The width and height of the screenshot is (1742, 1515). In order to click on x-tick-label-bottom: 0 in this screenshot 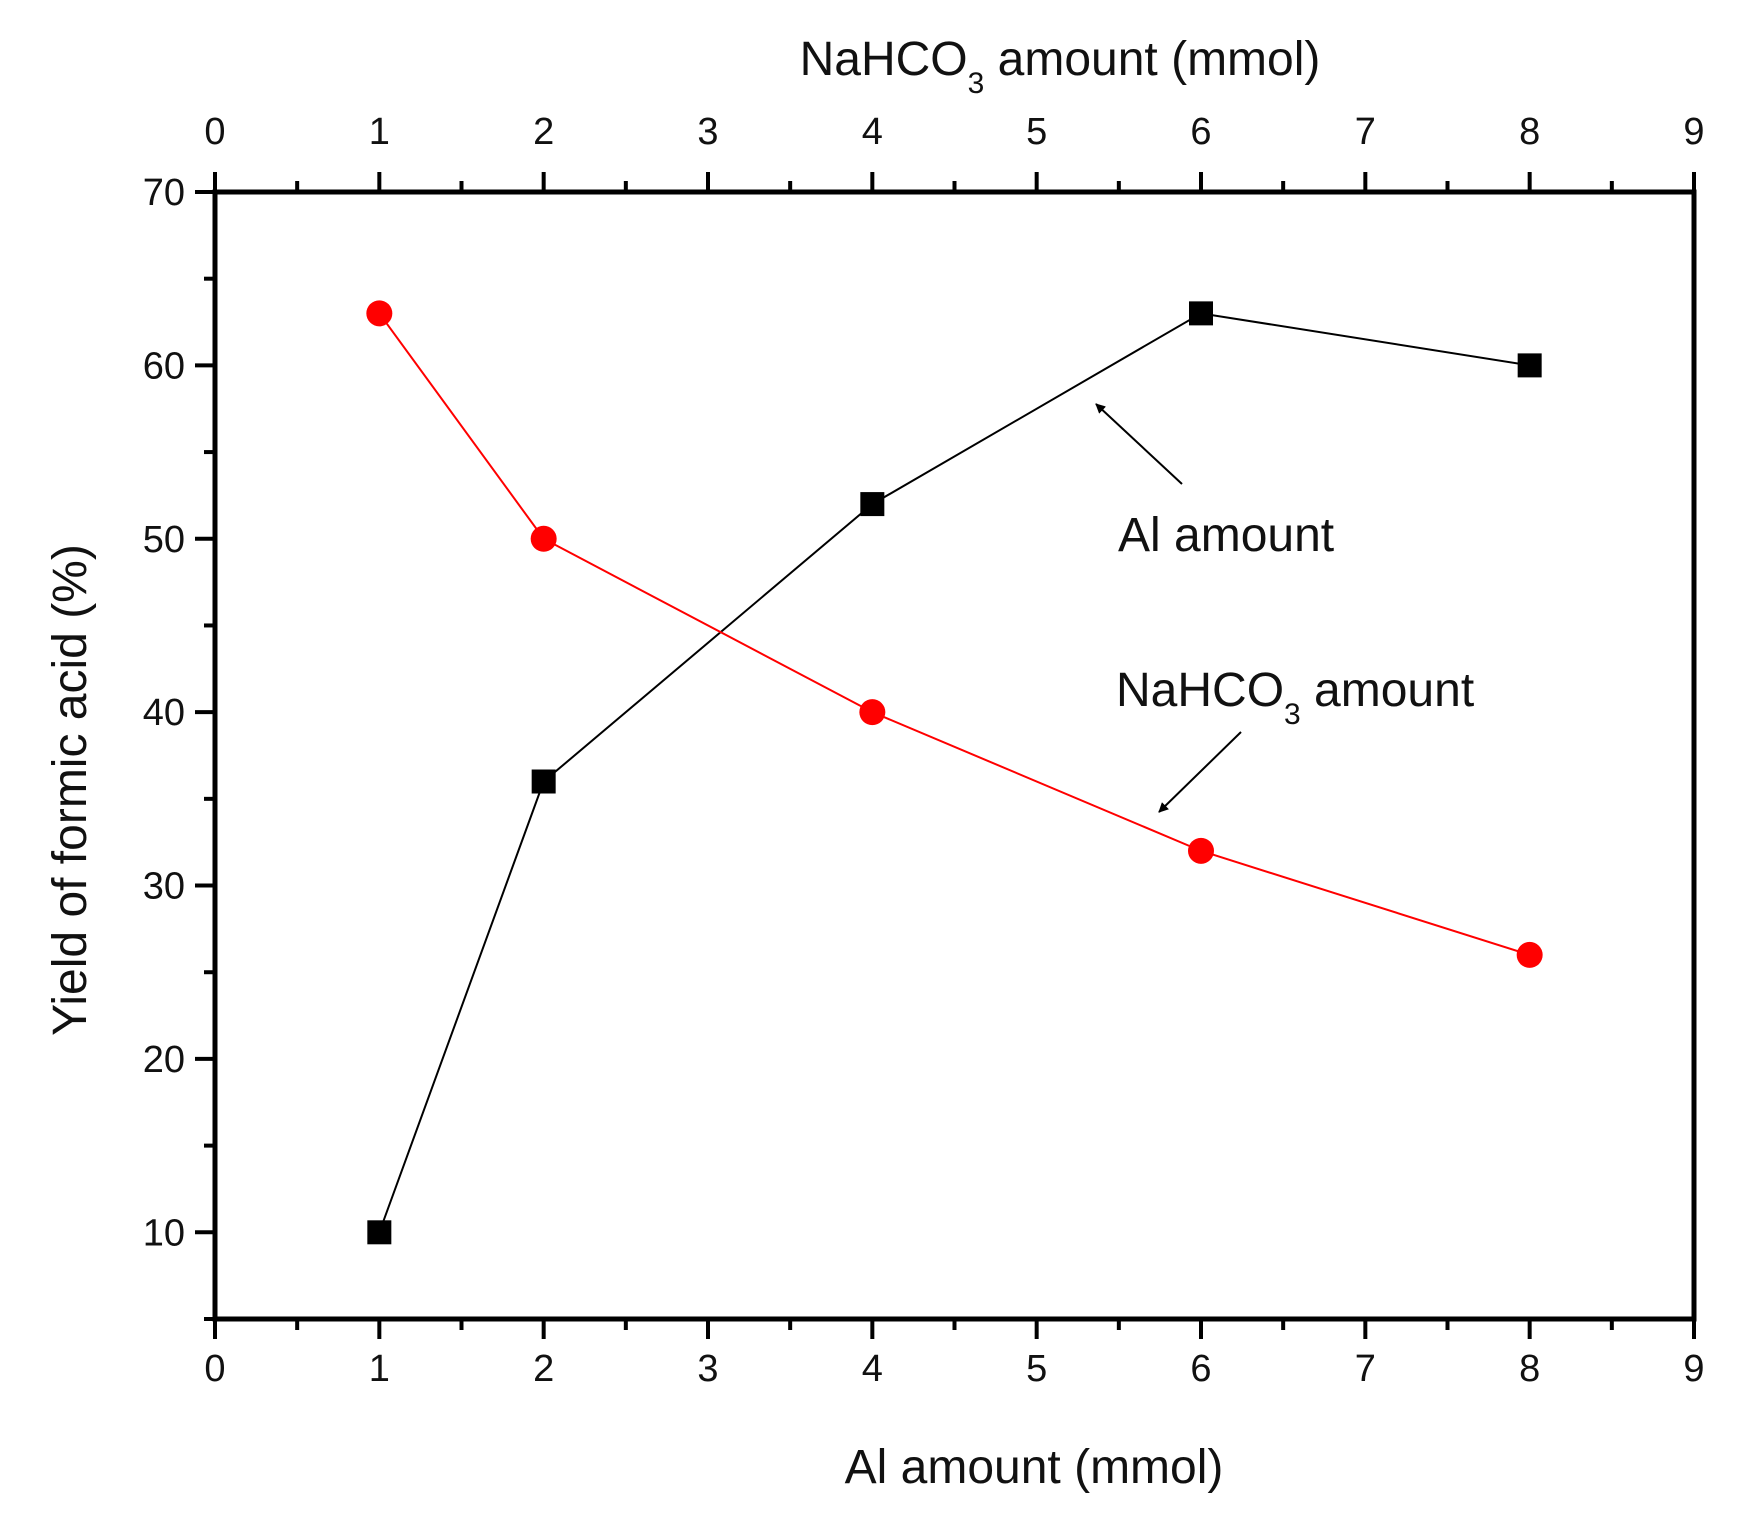, I will do `click(214, 1369)`.